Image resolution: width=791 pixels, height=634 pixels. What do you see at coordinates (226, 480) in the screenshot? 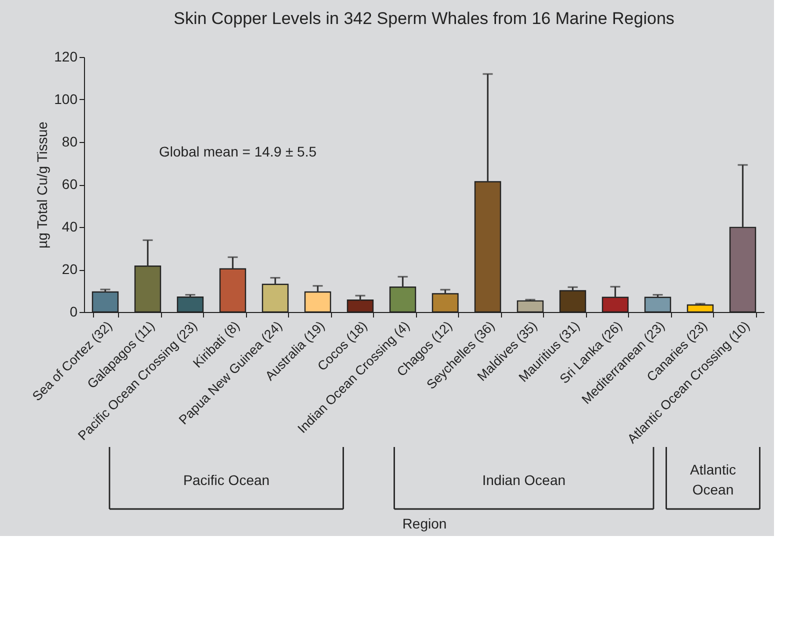
I see `text: Pacific Ocean` at bounding box center [226, 480].